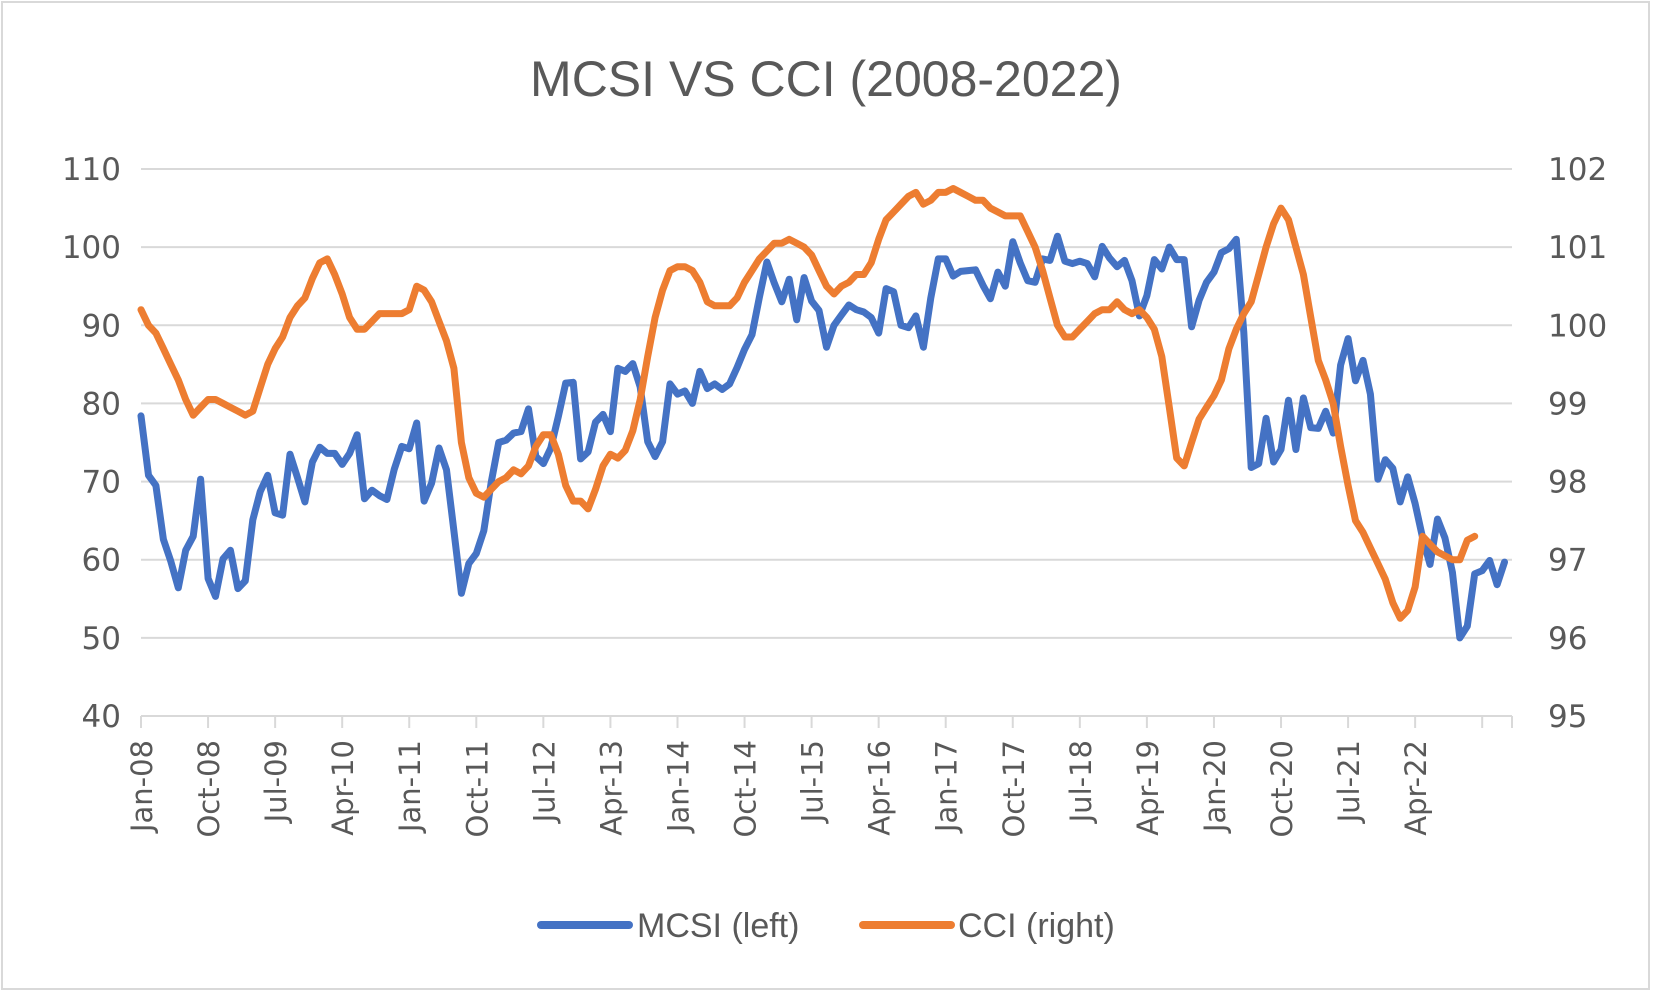  Describe the element at coordinates (1567, 561) in the screenshot. I see `y-right-tick-label: 97` at that location.